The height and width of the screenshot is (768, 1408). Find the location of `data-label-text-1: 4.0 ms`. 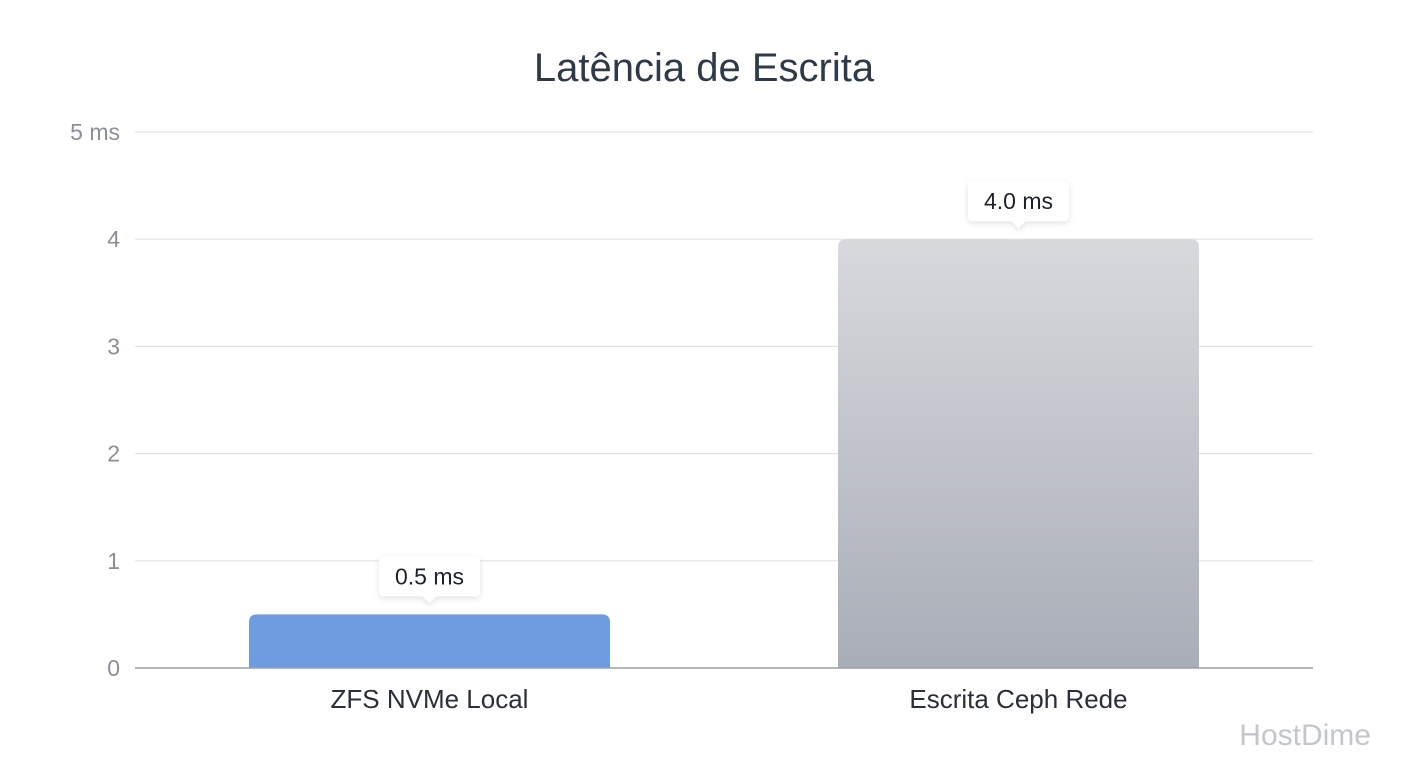

data-label-text-1: 4.0 ms is located at coordinates (1018, 201).